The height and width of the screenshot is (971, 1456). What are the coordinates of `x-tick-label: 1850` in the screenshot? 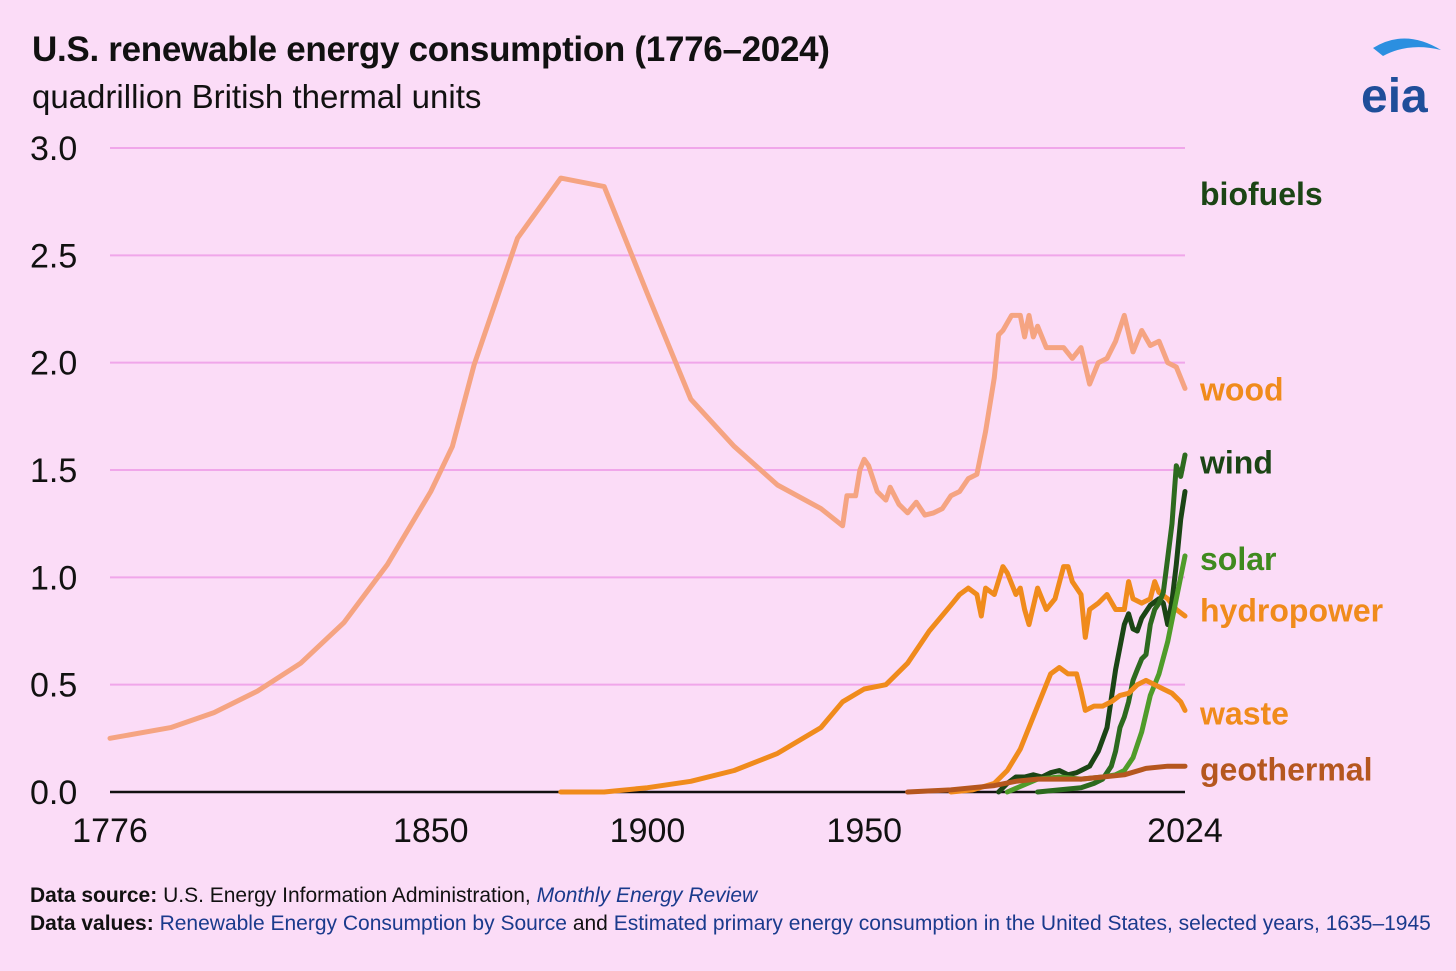 It's located at (431, 831).